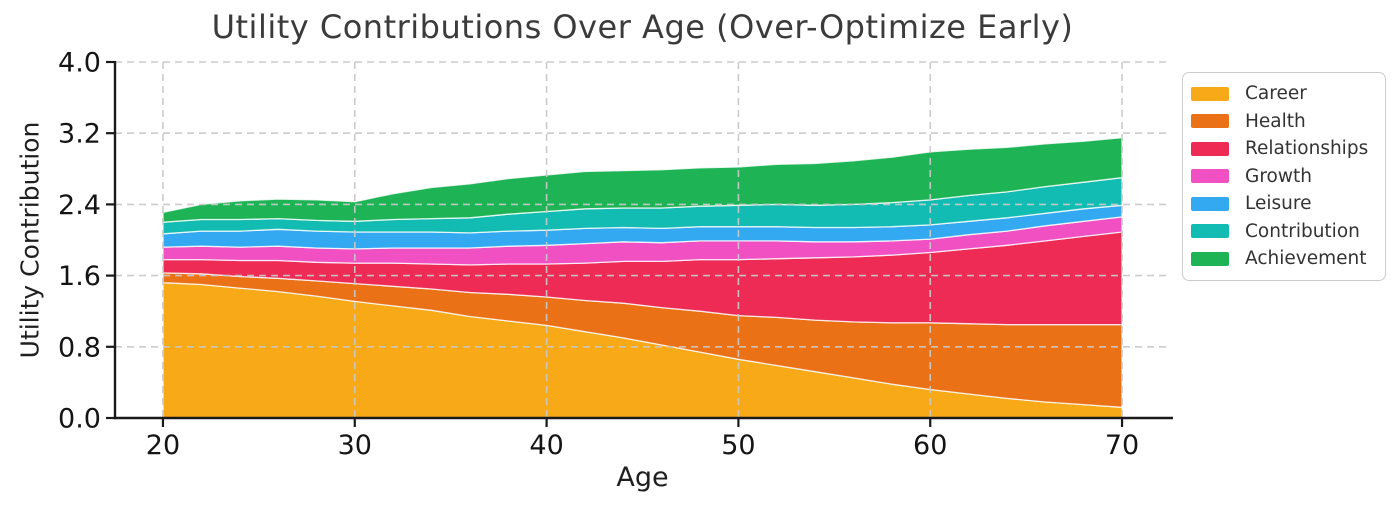 This screenshot has width=1400, height=514. What do you see at coordinates (1302, 231) in the screenshot?
I see `legend-label: Contribution` at bounding box center [1302, 231].